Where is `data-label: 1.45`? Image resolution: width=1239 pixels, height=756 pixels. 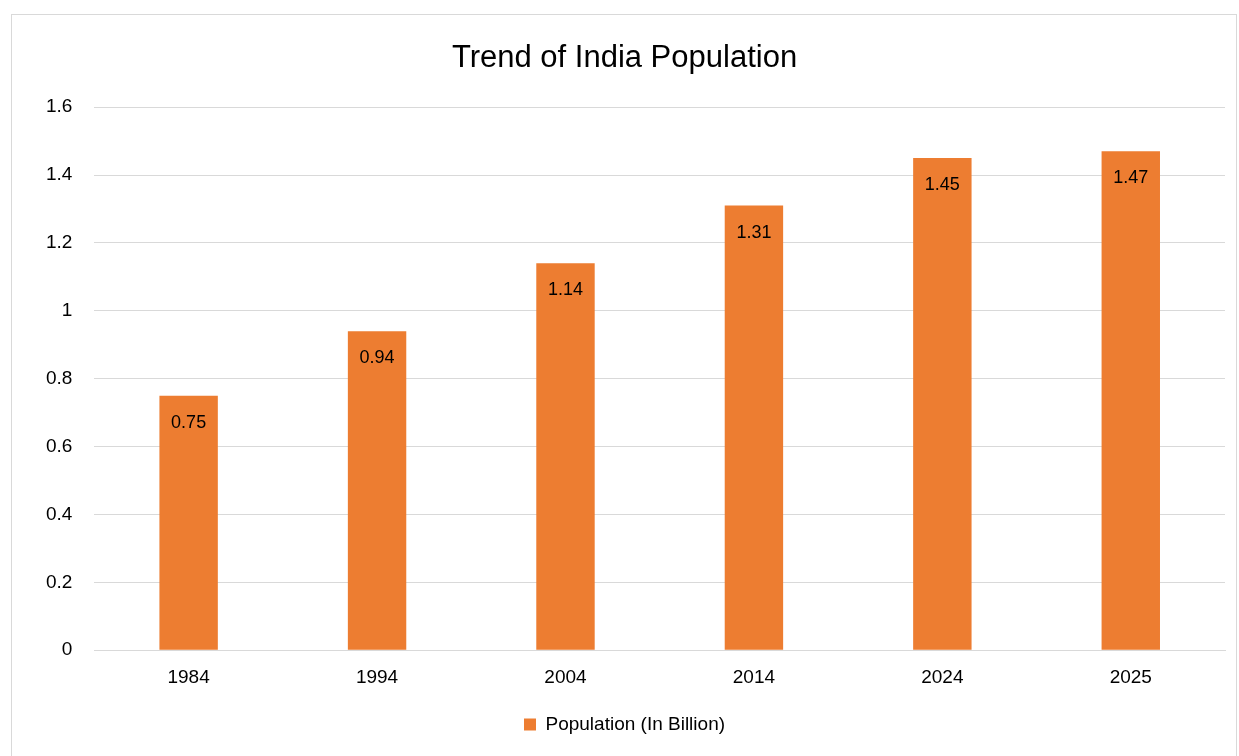 data-label: 1.45 is located at coordinates (942, 184).